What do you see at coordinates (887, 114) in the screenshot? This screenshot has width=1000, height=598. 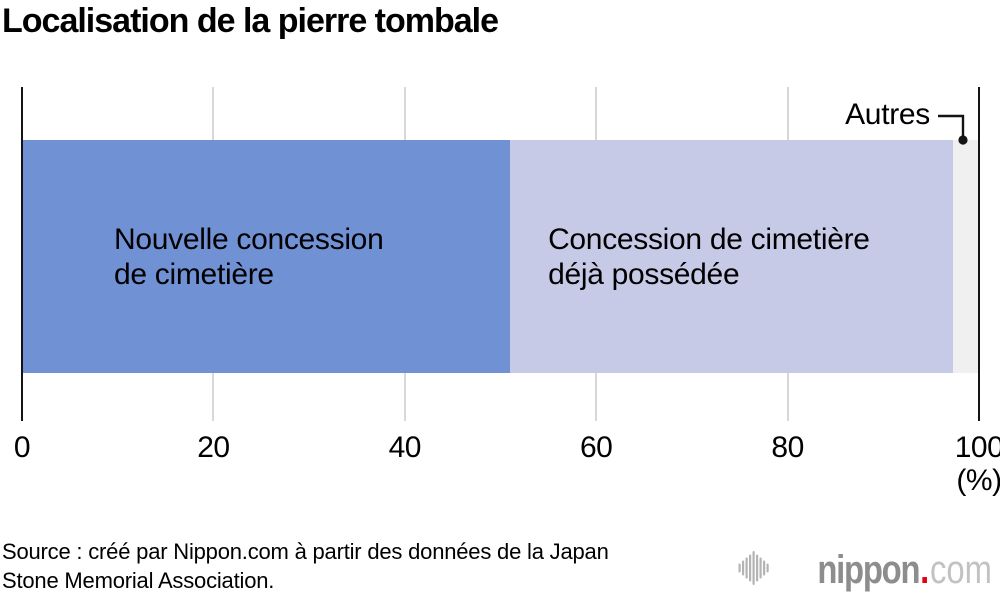 I see `annotation-autres-label: Autres` at bounding box center [887, 114].